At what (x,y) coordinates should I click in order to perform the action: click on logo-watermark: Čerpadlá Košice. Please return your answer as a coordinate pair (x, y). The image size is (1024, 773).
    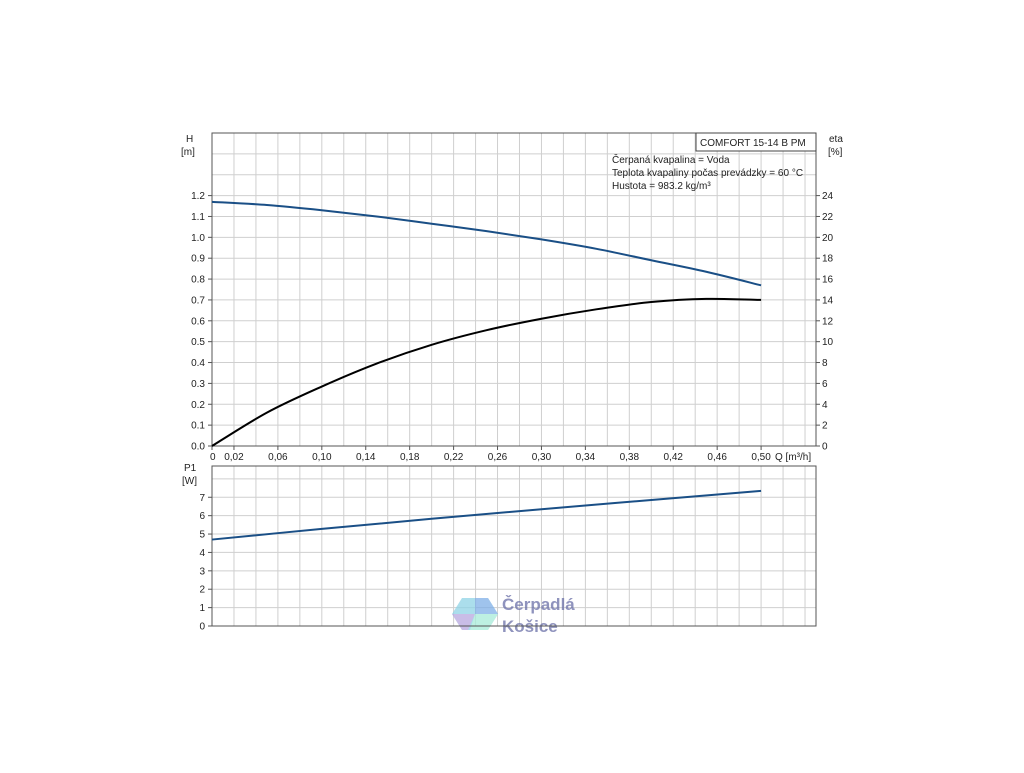
    Looking at the image, I should click on (513, 615).